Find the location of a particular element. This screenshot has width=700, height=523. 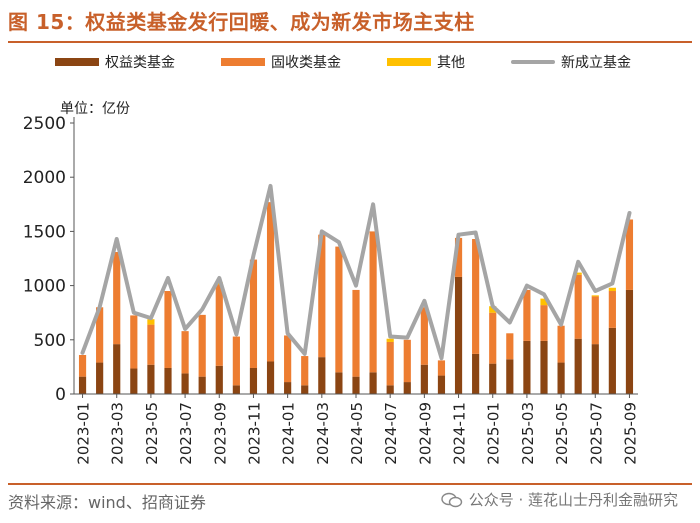

title-divider is located at coordinates (350, 42).